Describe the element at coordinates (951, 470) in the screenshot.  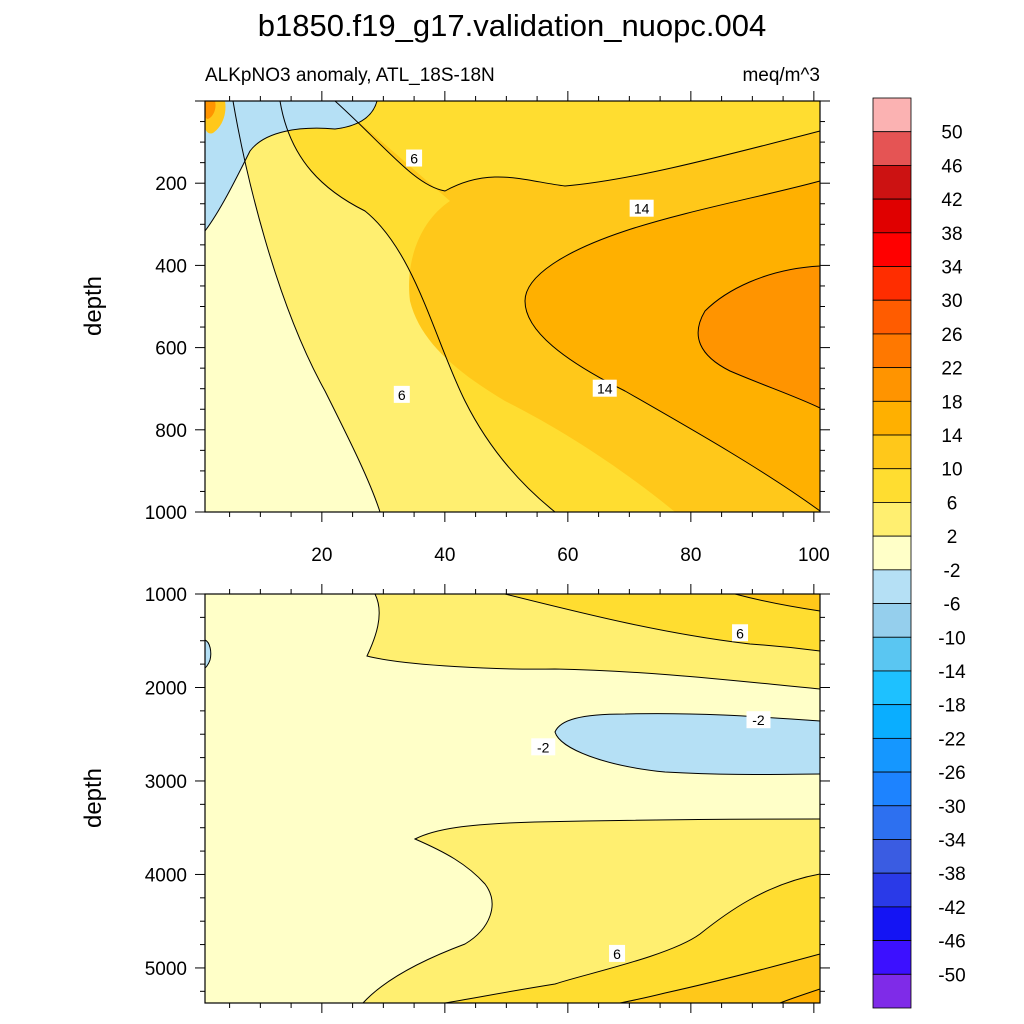
I see `colorbar-label: 10` at that location.